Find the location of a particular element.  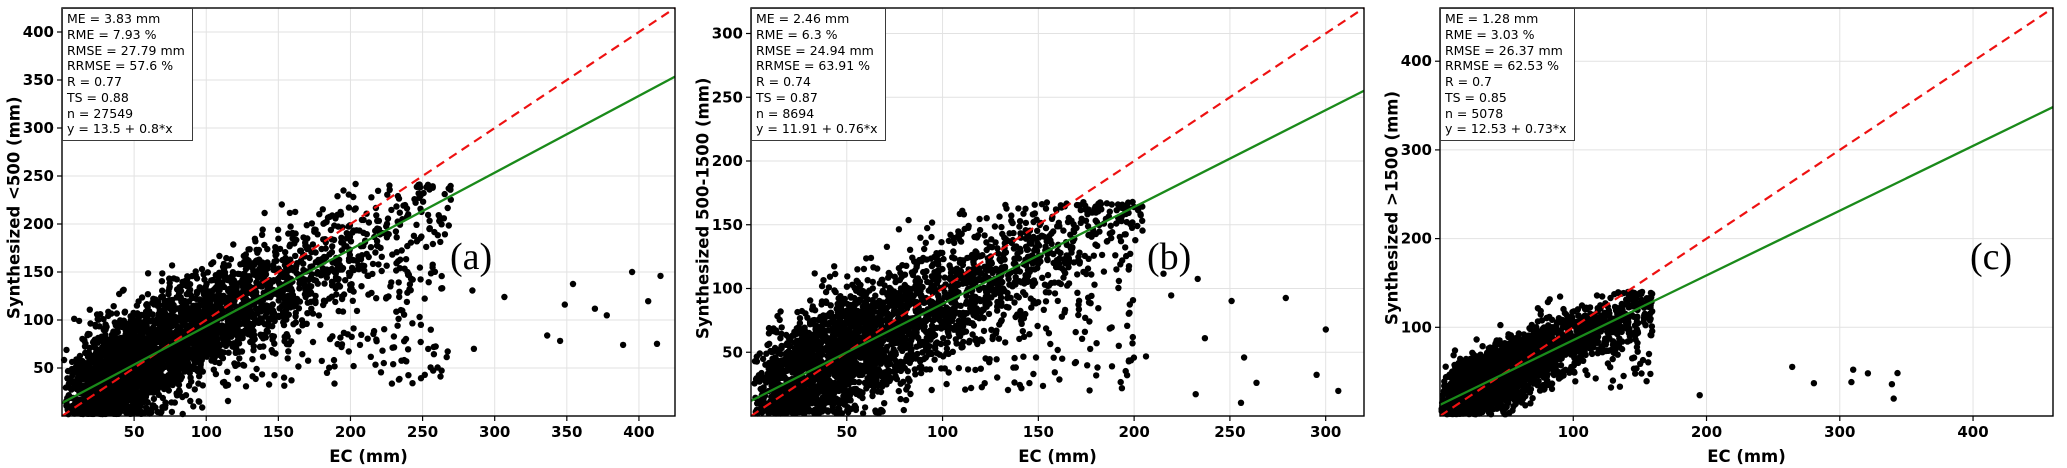

y-axis-label: Synthesized <500 (mm) is located at coordinates (14, 208).